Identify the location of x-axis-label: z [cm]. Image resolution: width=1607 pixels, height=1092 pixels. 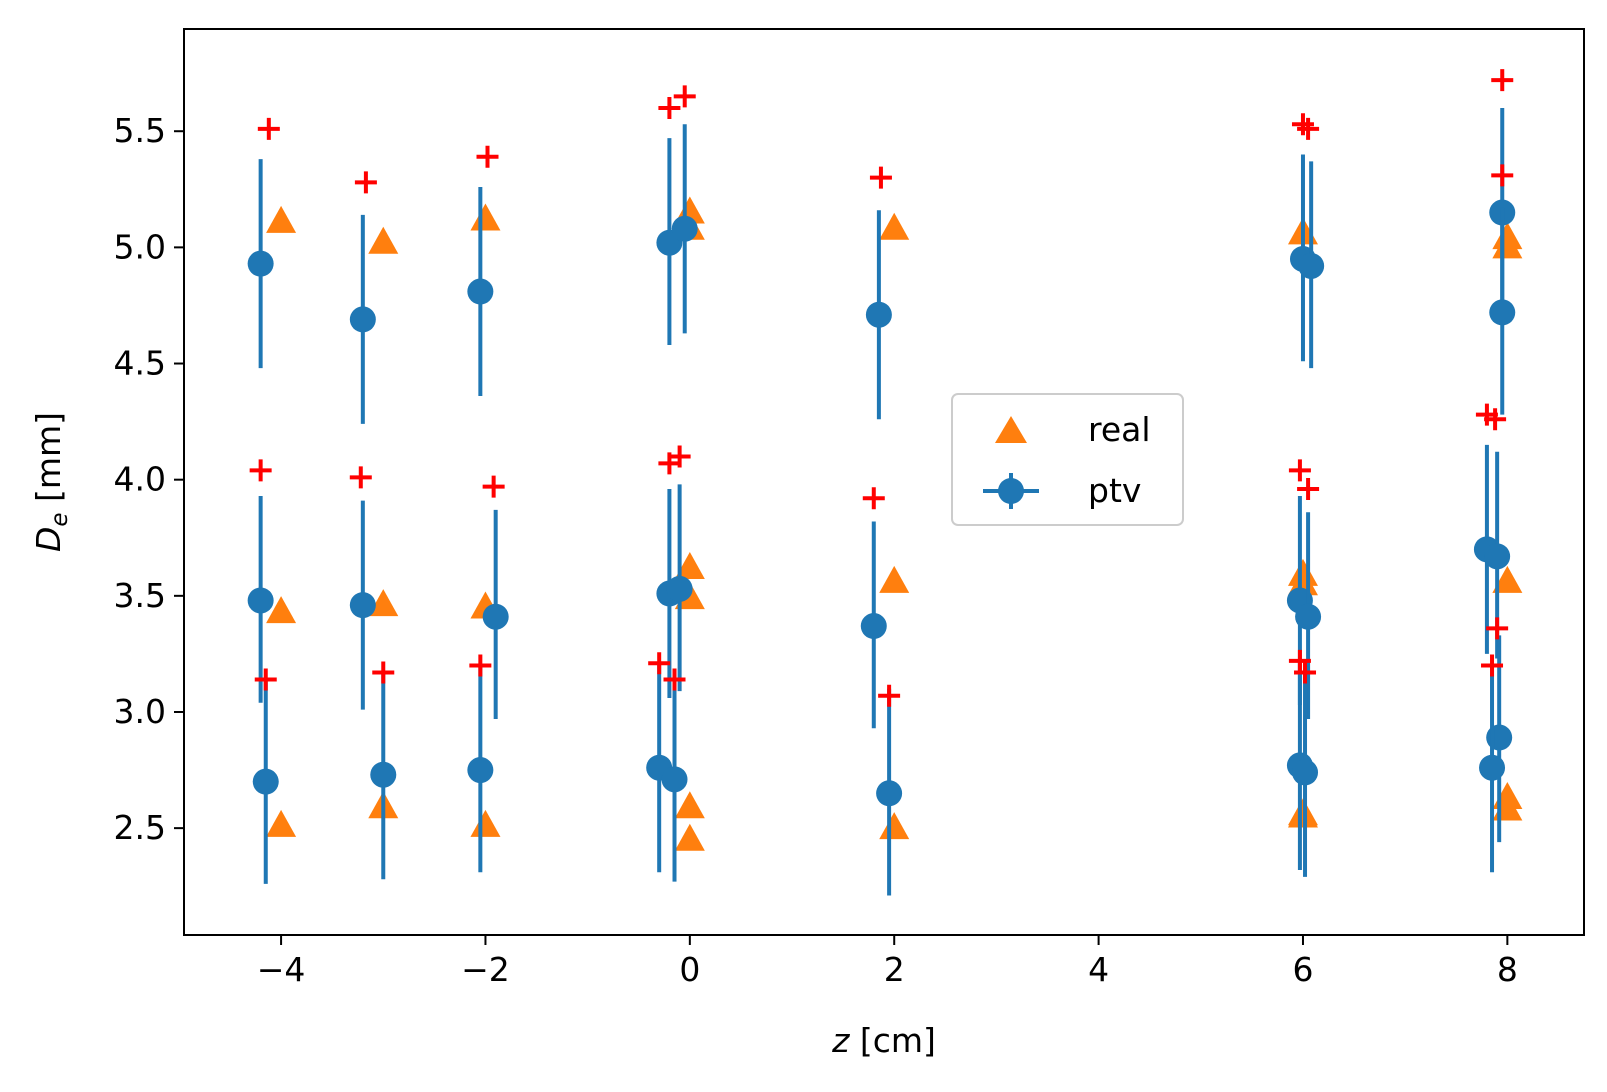
(883, 1040).